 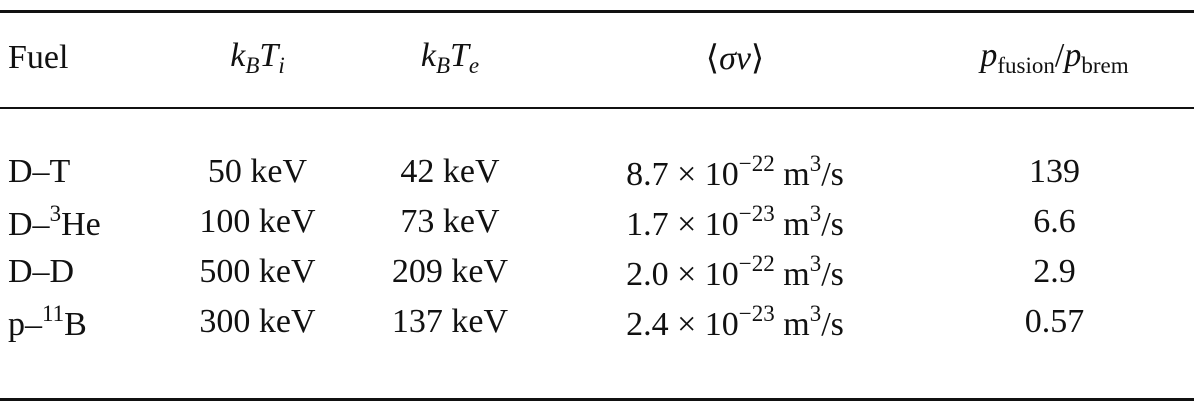 I want to click on table-cell: 500 keV, so click(x=257, y=271).